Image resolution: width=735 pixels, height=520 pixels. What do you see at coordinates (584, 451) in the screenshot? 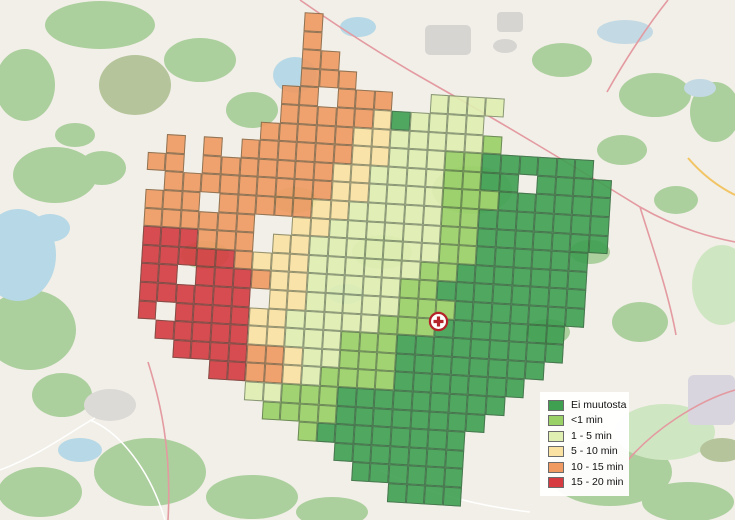
I see `legend-item: 5 - 10 min` at bounding box center [584, 451].